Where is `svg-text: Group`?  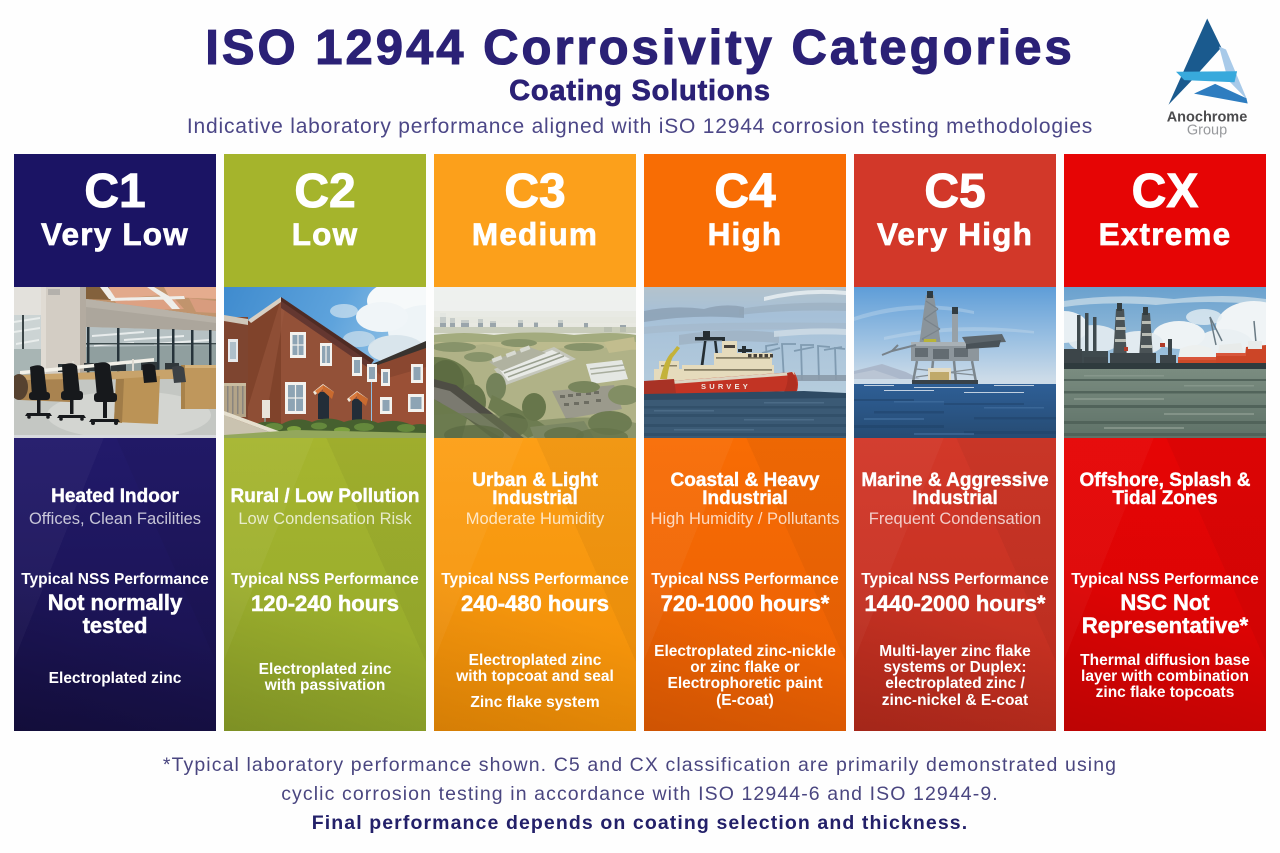 svg-text: Group is located at coordinates (1207, 131).